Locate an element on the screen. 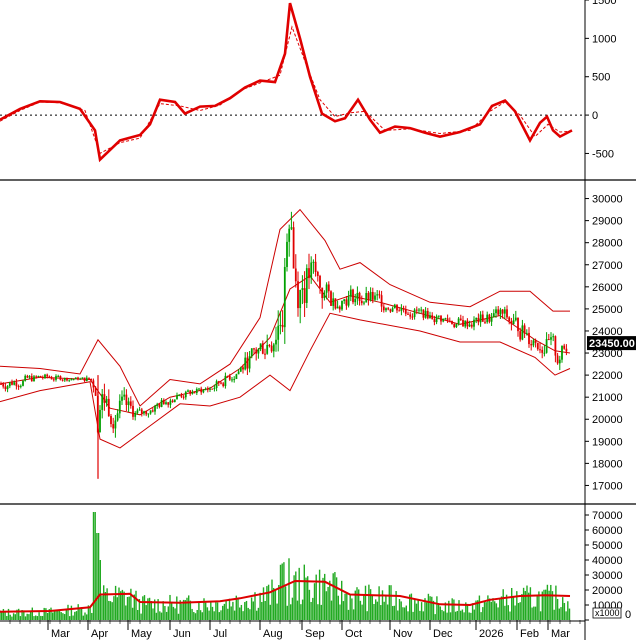  x-tick-label: 2026 is located at coordinates (491, 634).